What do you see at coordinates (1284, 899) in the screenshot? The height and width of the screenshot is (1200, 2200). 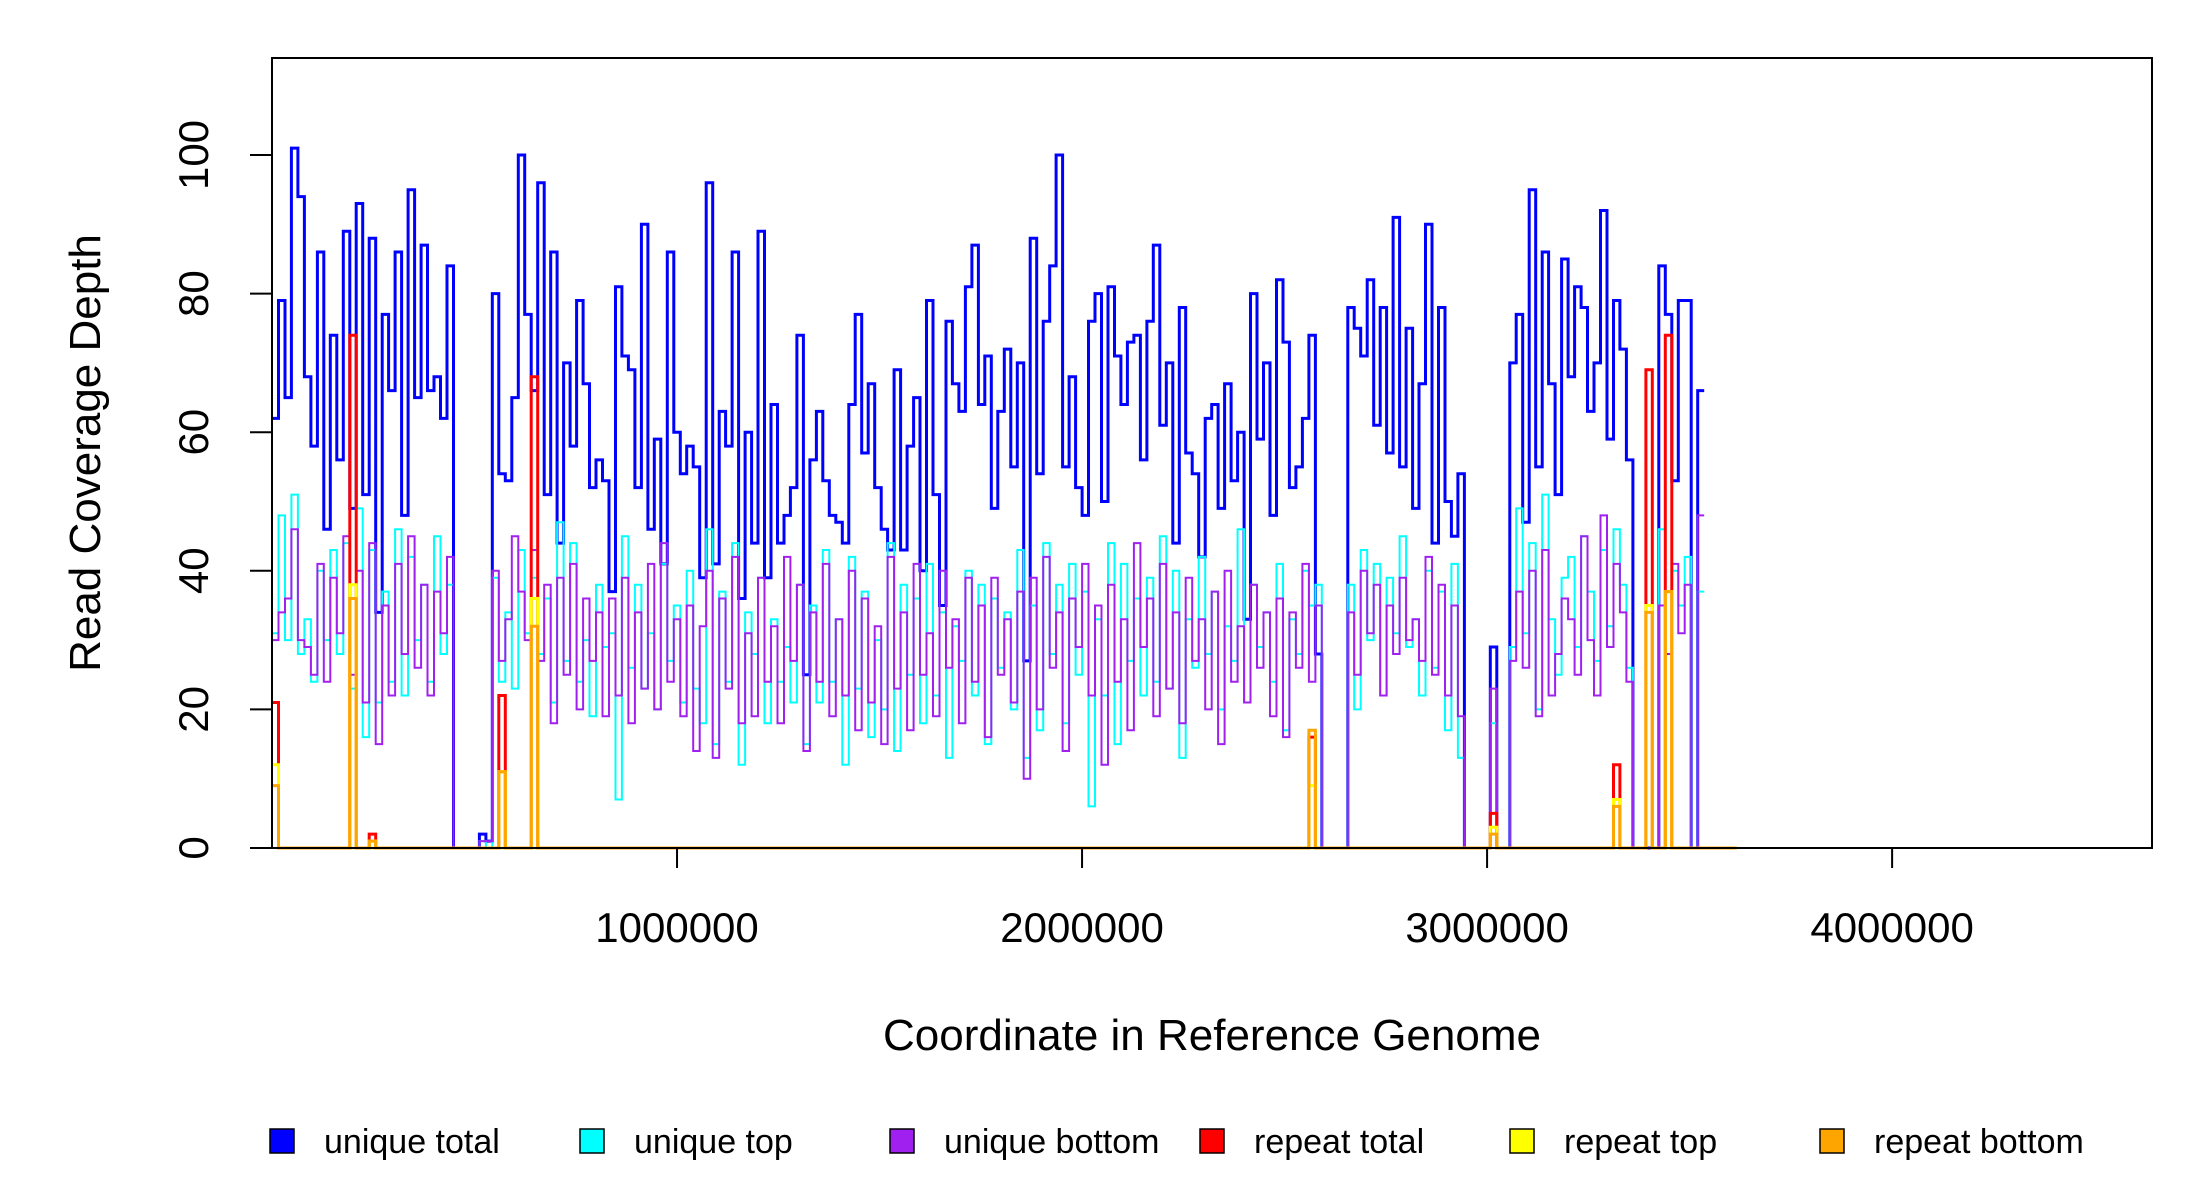 I see `x-axis: 1000000 2000000 3000000 4000000` at bounding box center [1284, 899].